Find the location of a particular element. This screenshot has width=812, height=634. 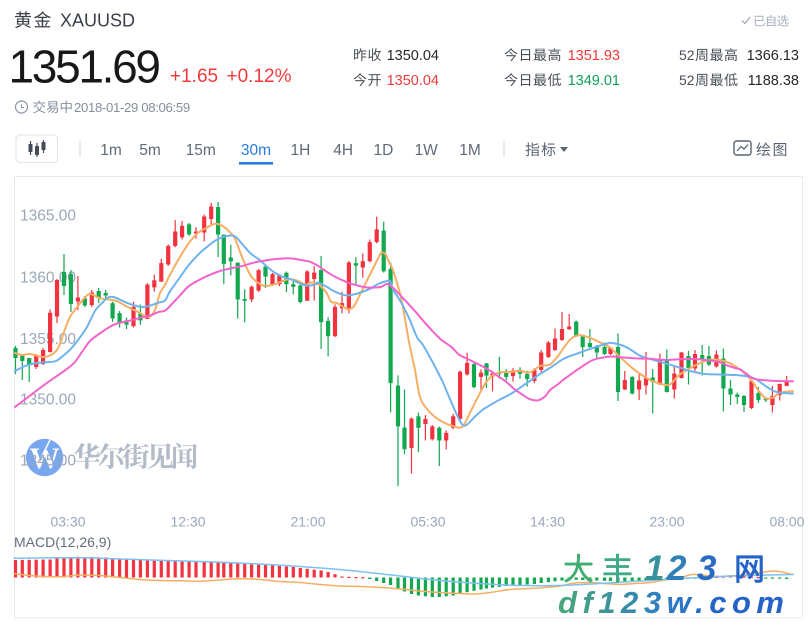

svg-text: 1349.01 is located at coordinates (594, 81).